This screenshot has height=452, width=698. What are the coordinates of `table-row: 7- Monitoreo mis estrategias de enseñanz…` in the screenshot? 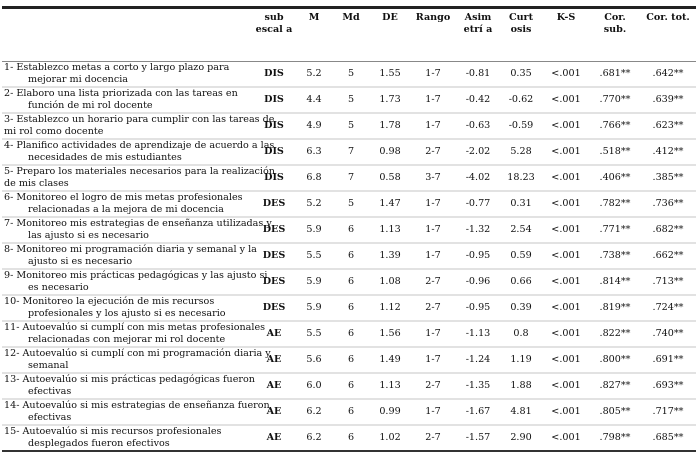 It's located at (349, 230).